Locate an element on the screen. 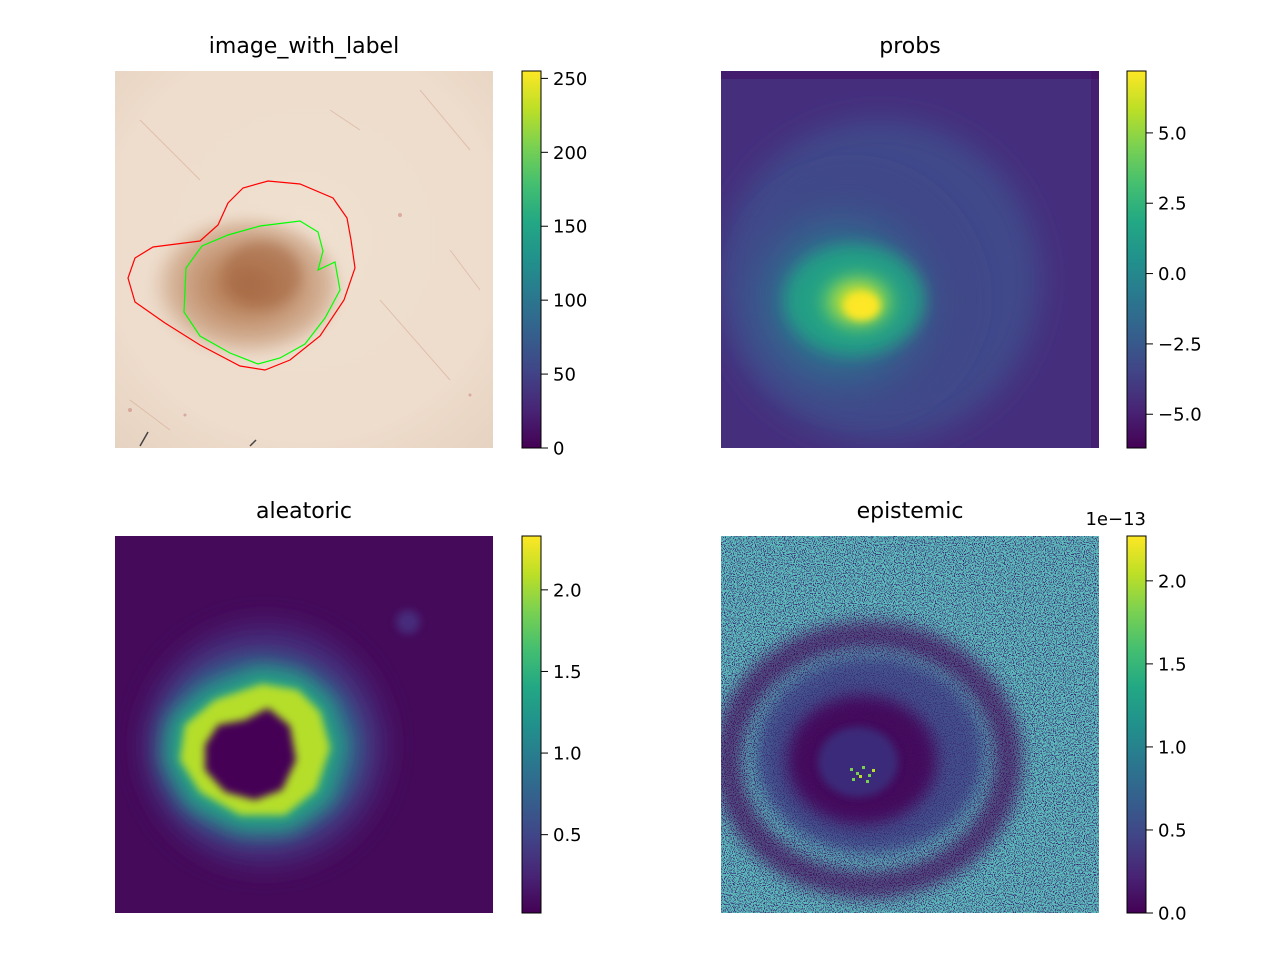  colorbar-tick-label: 200 is located at coordinates (570, 153).